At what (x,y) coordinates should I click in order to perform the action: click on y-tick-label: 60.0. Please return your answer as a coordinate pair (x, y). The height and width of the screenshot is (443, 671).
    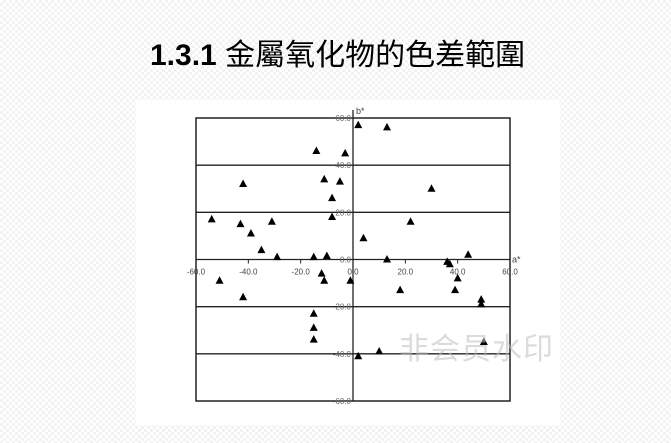
    Looking at the image, I should click on (343, 118).